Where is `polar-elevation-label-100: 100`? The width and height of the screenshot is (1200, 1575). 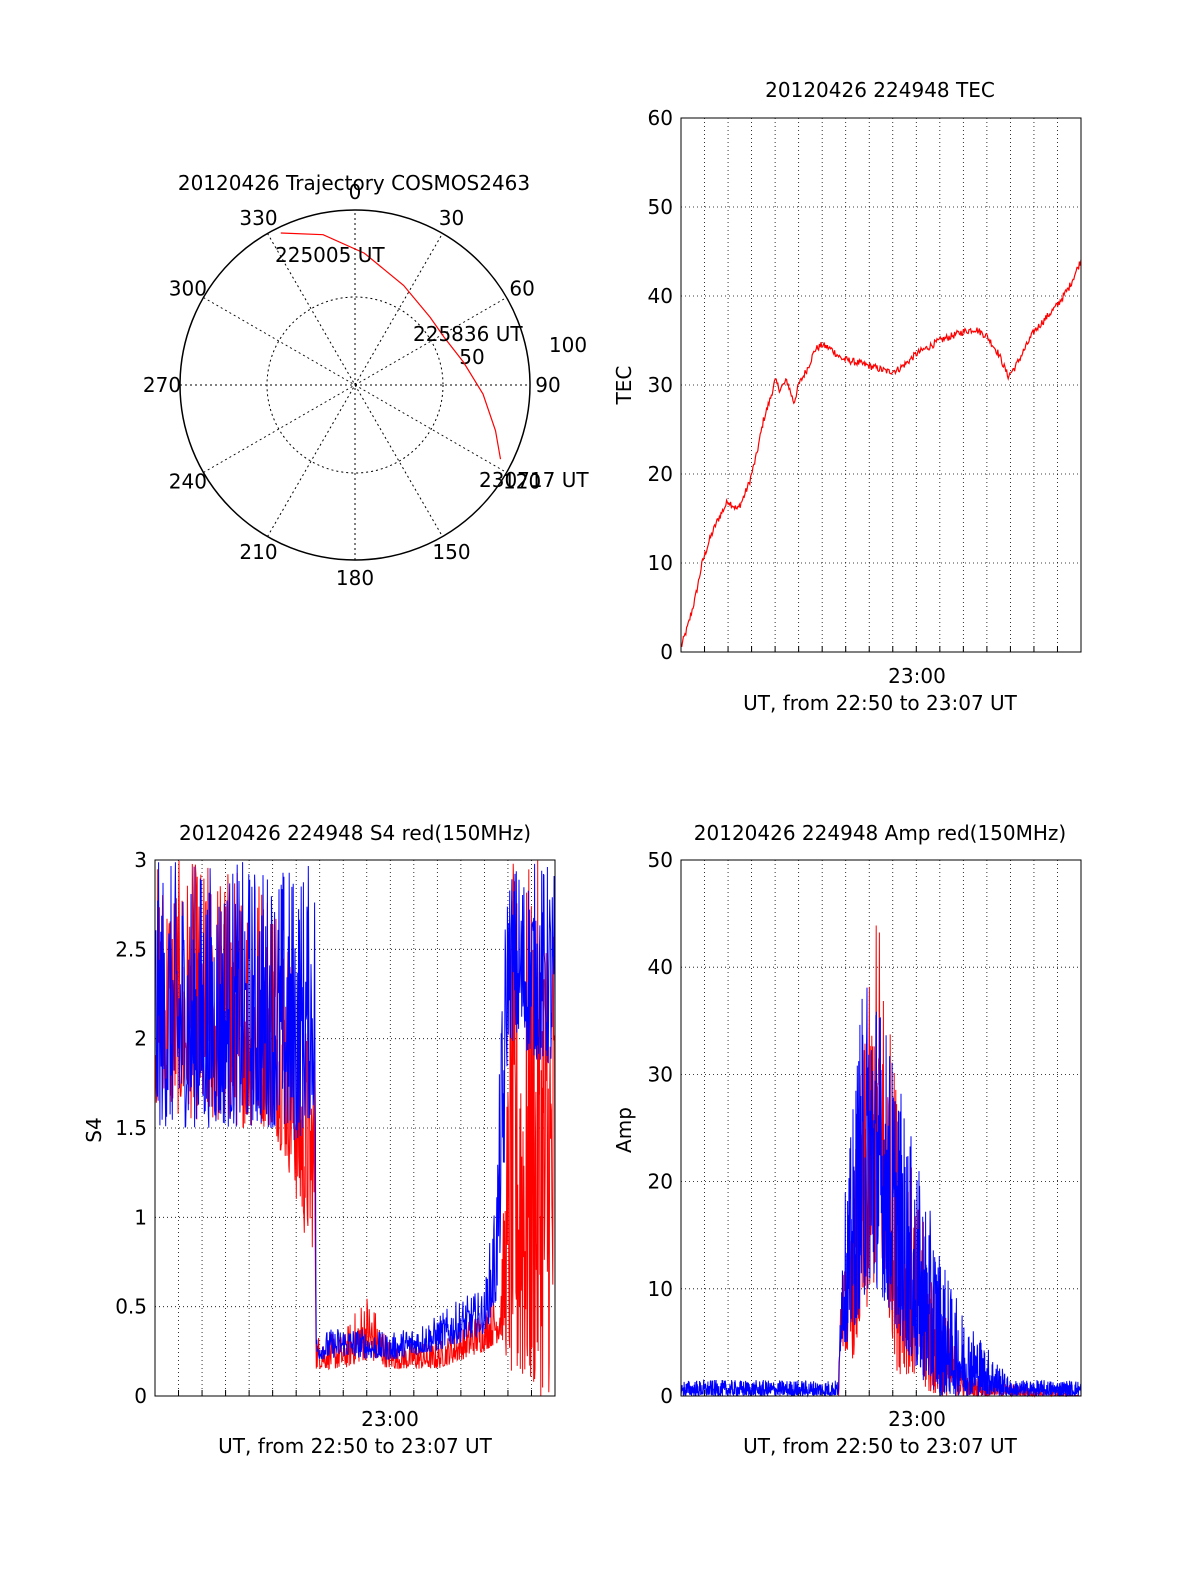 polar-elevation-label-100: 100 is located at coordinates (568, 345).